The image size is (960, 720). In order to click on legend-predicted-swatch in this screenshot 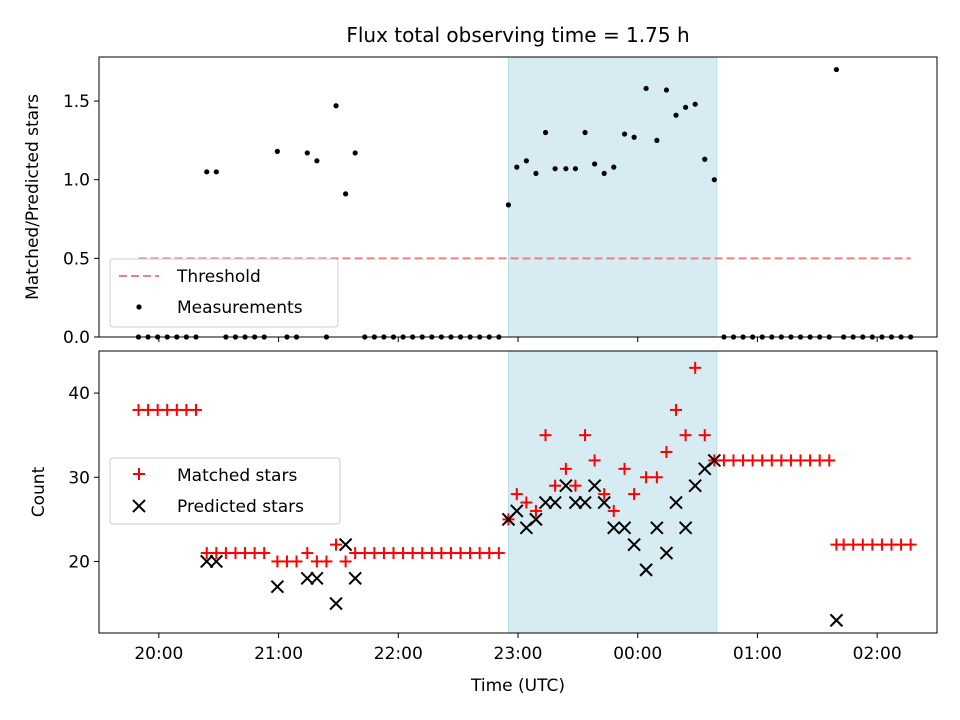, I will do `click(139, 506)`.